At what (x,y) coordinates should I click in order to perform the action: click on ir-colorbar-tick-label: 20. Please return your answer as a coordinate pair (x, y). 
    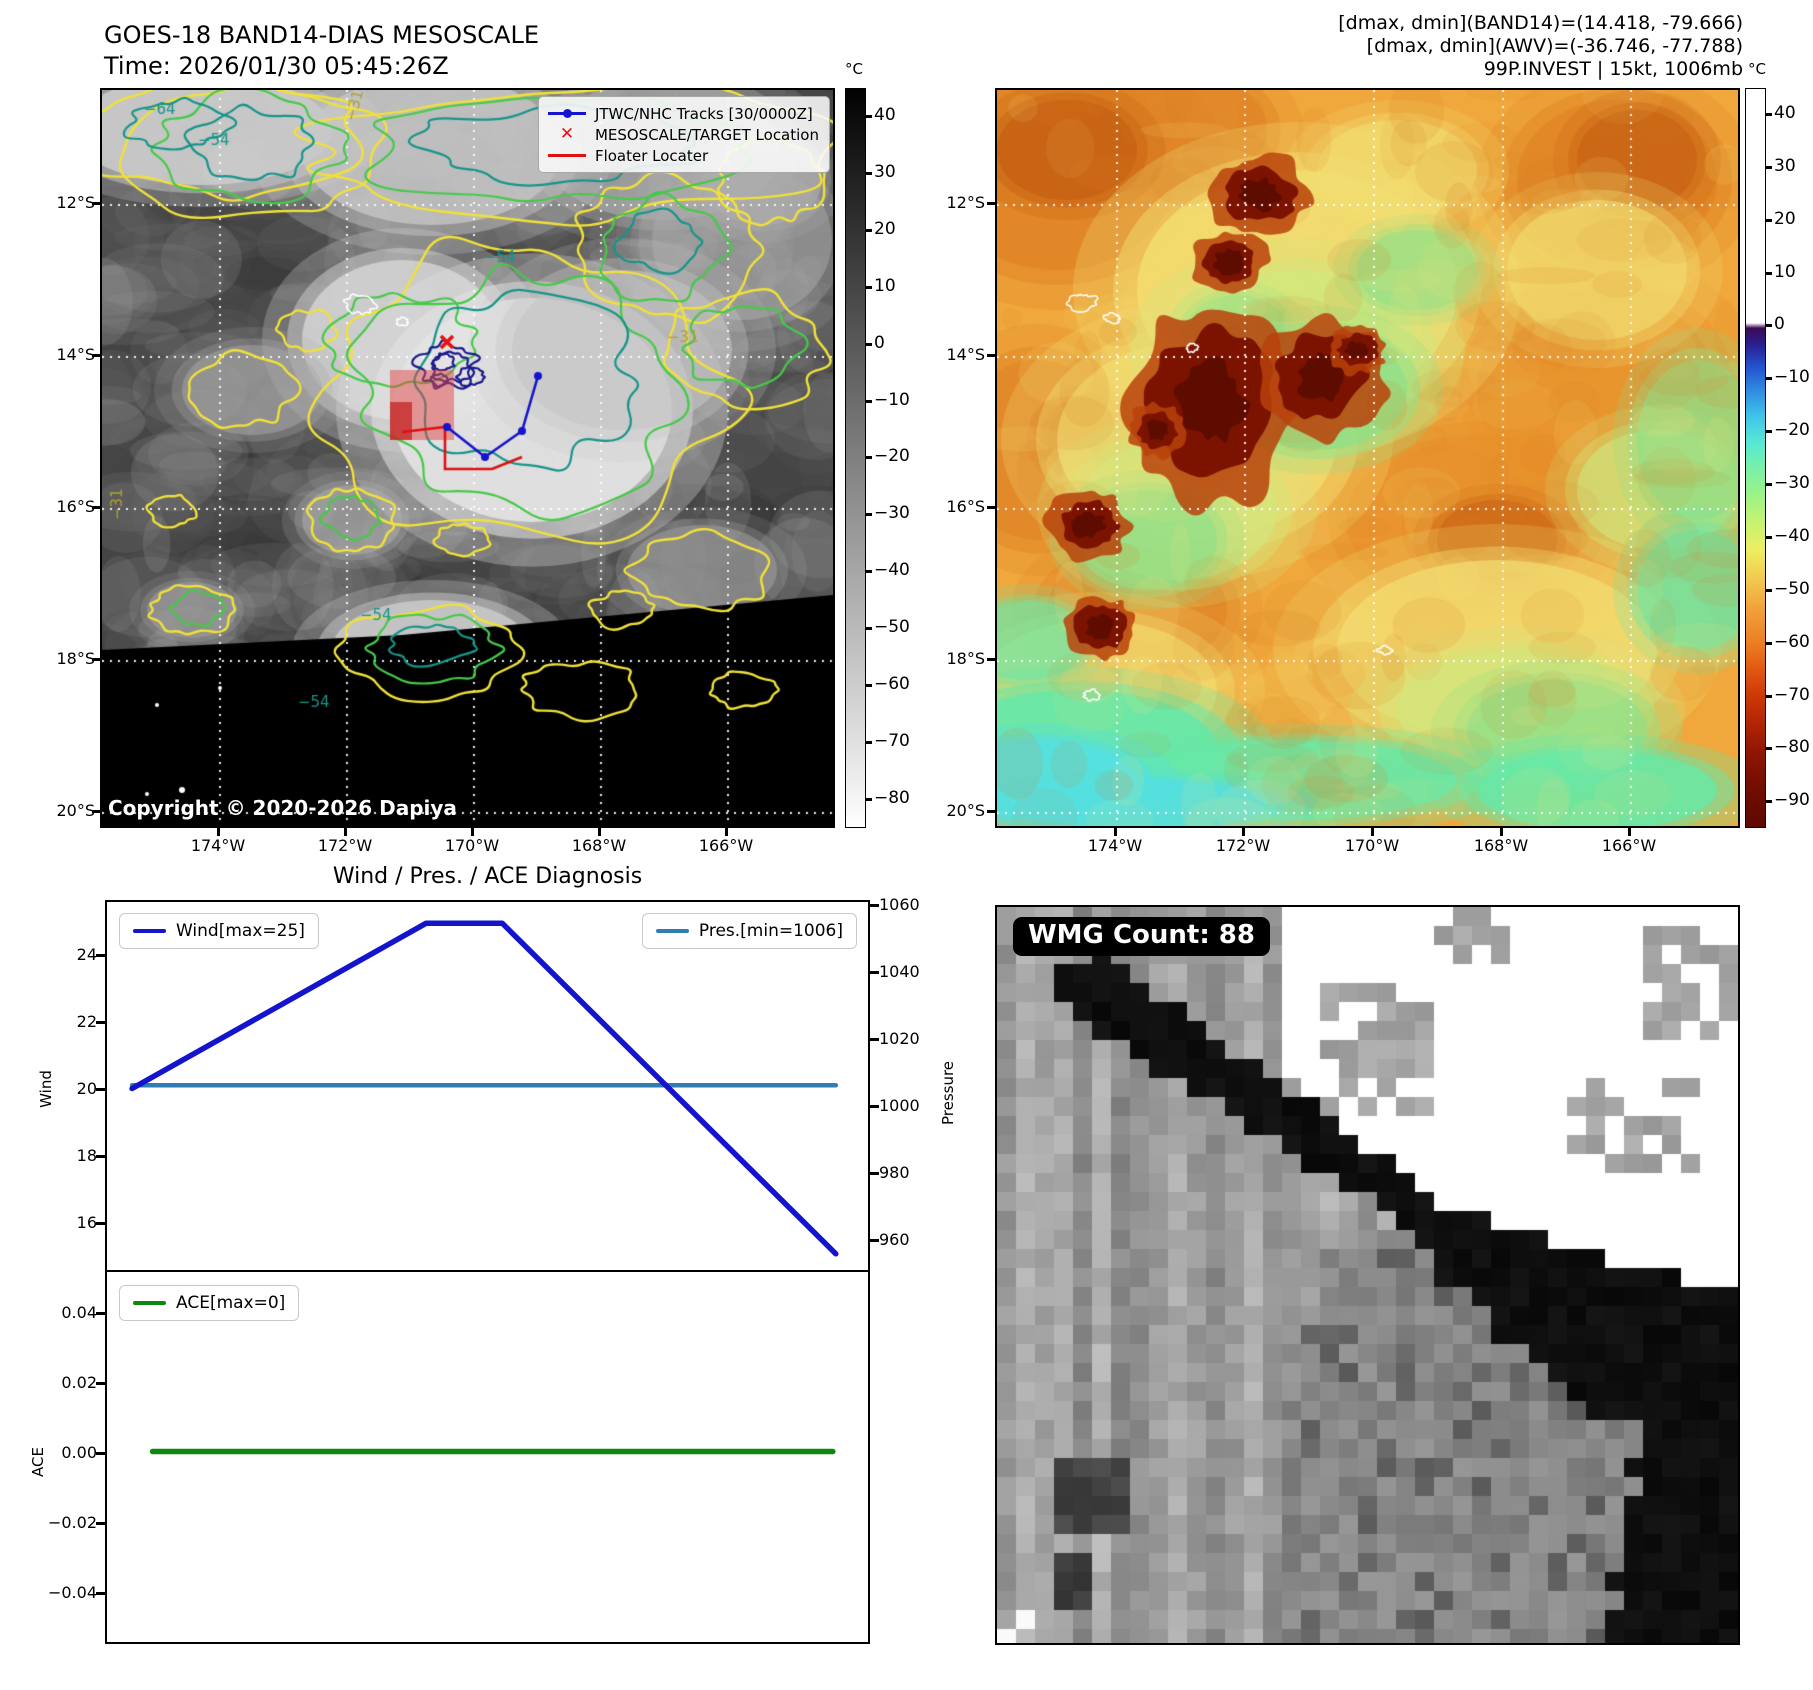
    Looking at the image, I should click on (885, 229).